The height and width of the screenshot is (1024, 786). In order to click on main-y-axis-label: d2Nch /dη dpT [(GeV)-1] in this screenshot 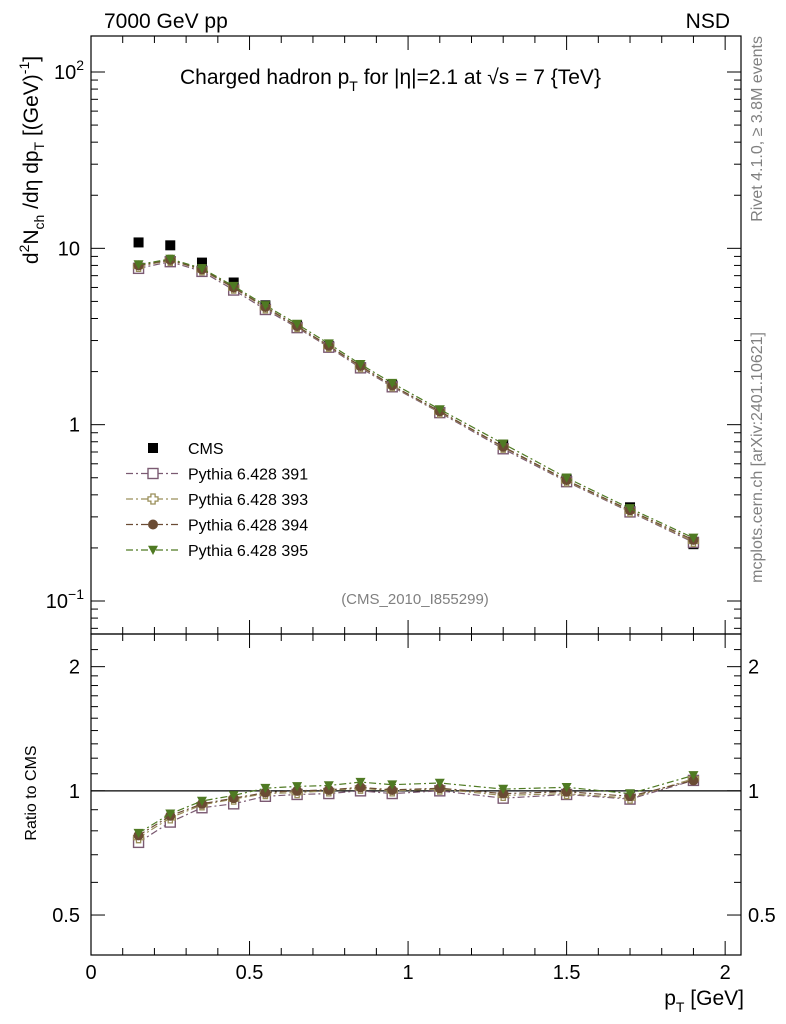, I will do `click(31, 160)`.